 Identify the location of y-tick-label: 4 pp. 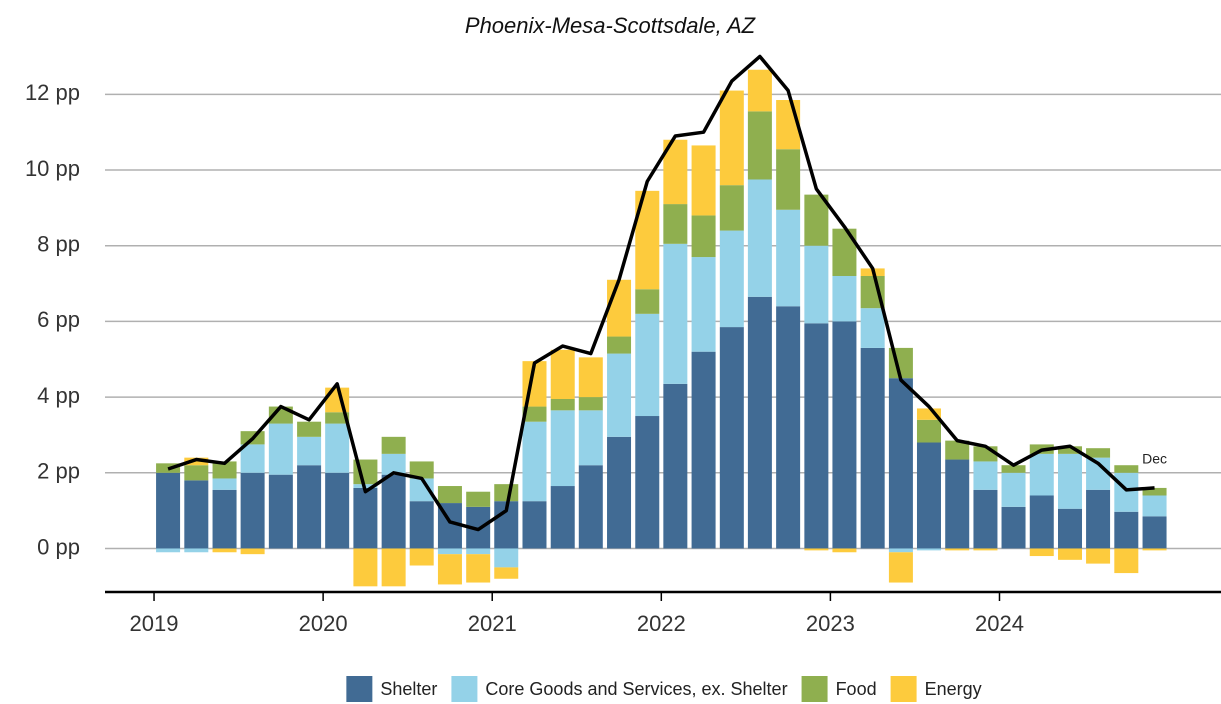
(58, 395).